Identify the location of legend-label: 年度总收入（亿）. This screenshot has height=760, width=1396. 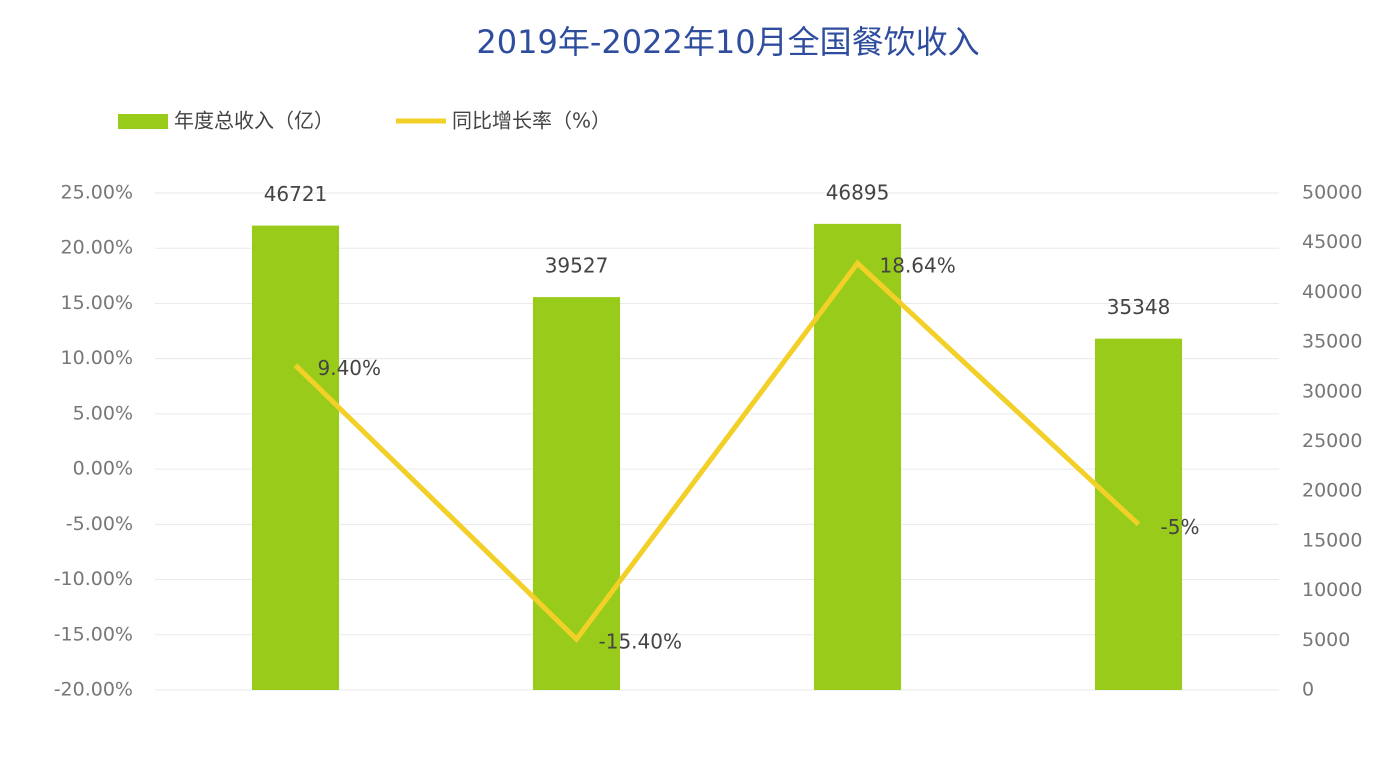
(254, 121).